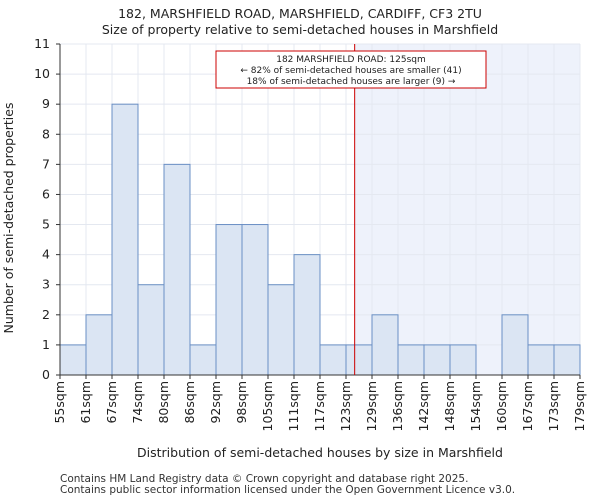 The height and width of the screenshot is (500, 600). Describe the element at coordinates (46, 344) in the screenshot. I see `y-tick-label: 1` at that location.